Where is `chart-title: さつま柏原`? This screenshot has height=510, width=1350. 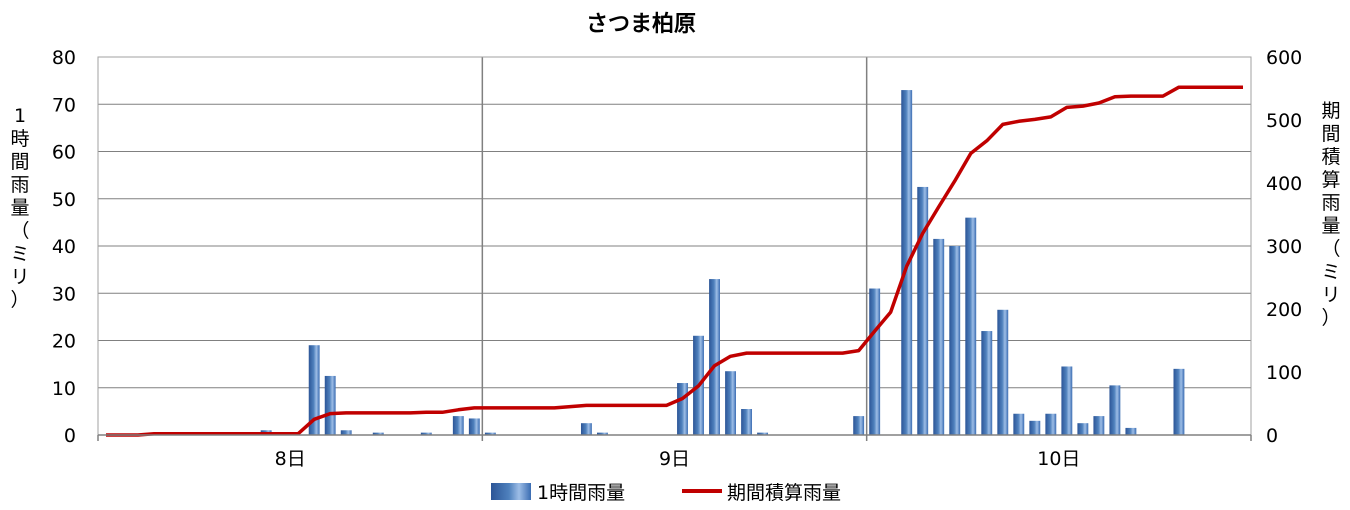
chart-title: さつま柏原 is located at coordinates (641, 24).